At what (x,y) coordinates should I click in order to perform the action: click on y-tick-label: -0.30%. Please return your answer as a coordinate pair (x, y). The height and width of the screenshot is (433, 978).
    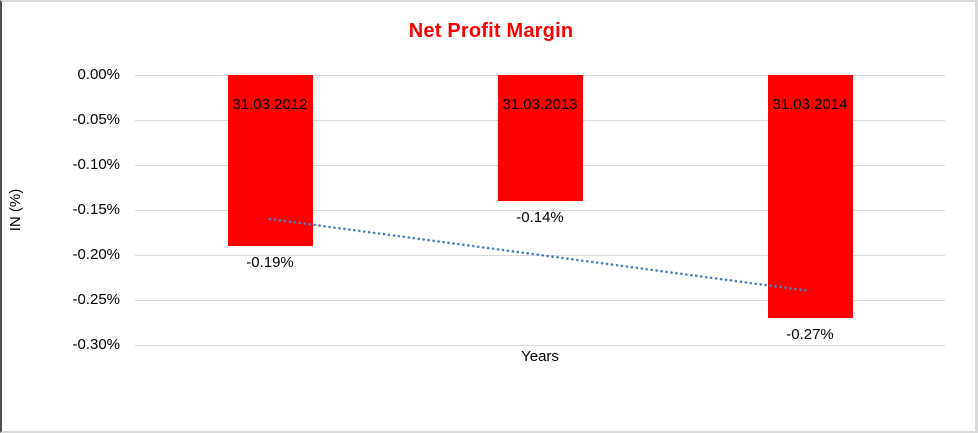
    Looking at the image, I should click on (96, 344).